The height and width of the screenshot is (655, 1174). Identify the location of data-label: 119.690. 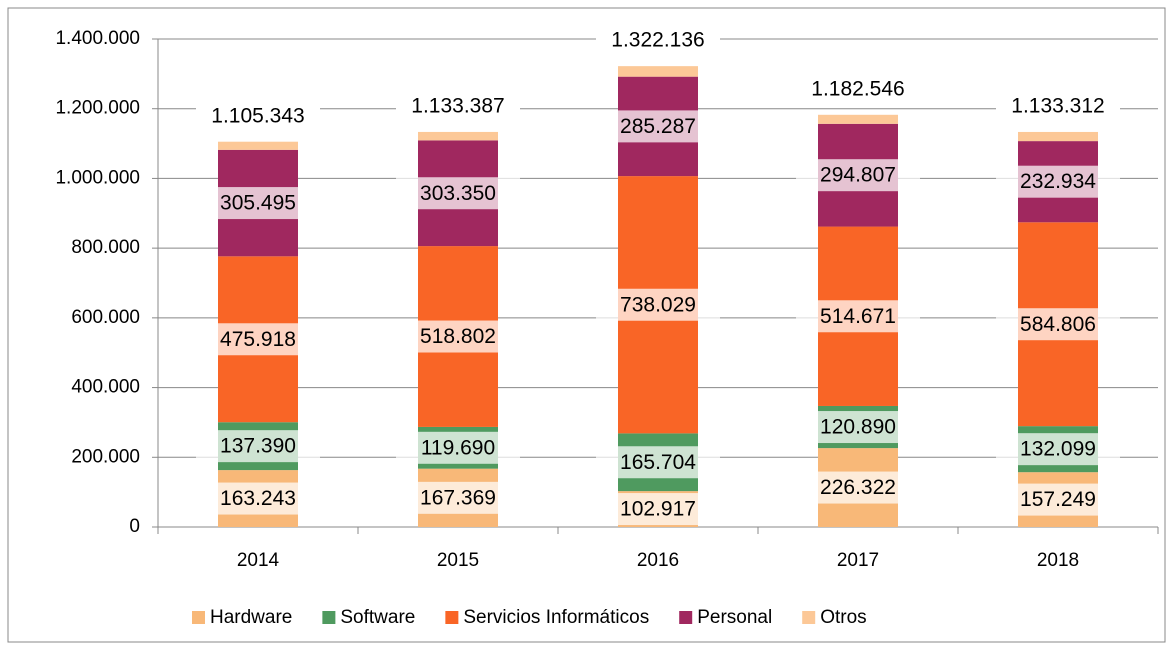
(458, 447).